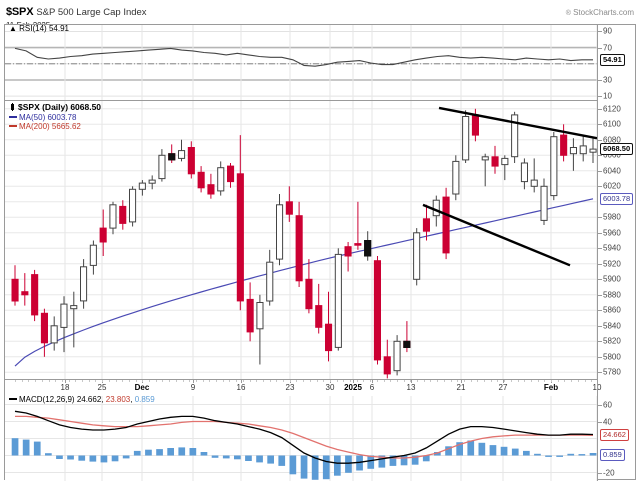 This screenshot has width=640, height=484. What do you see at coordinates (614, 434) in the screenshot?
I see `macd-quote-box: 24.662` at bounding box center [614, 434].